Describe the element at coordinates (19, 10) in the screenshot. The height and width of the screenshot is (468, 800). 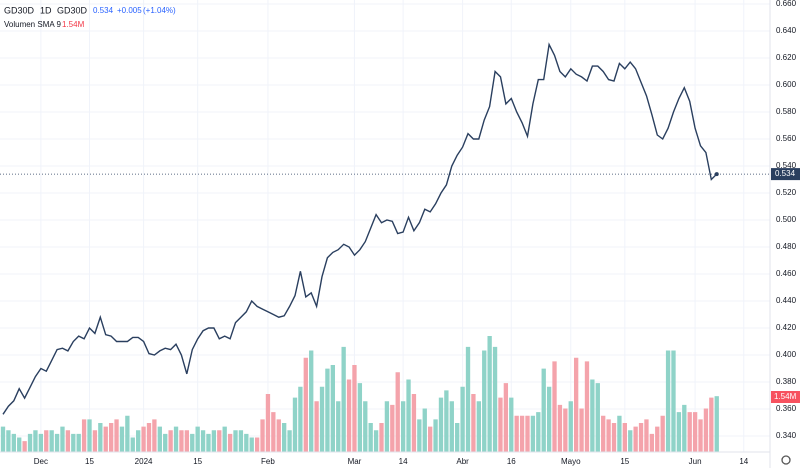
I see `symbol: GD30D` at that location.